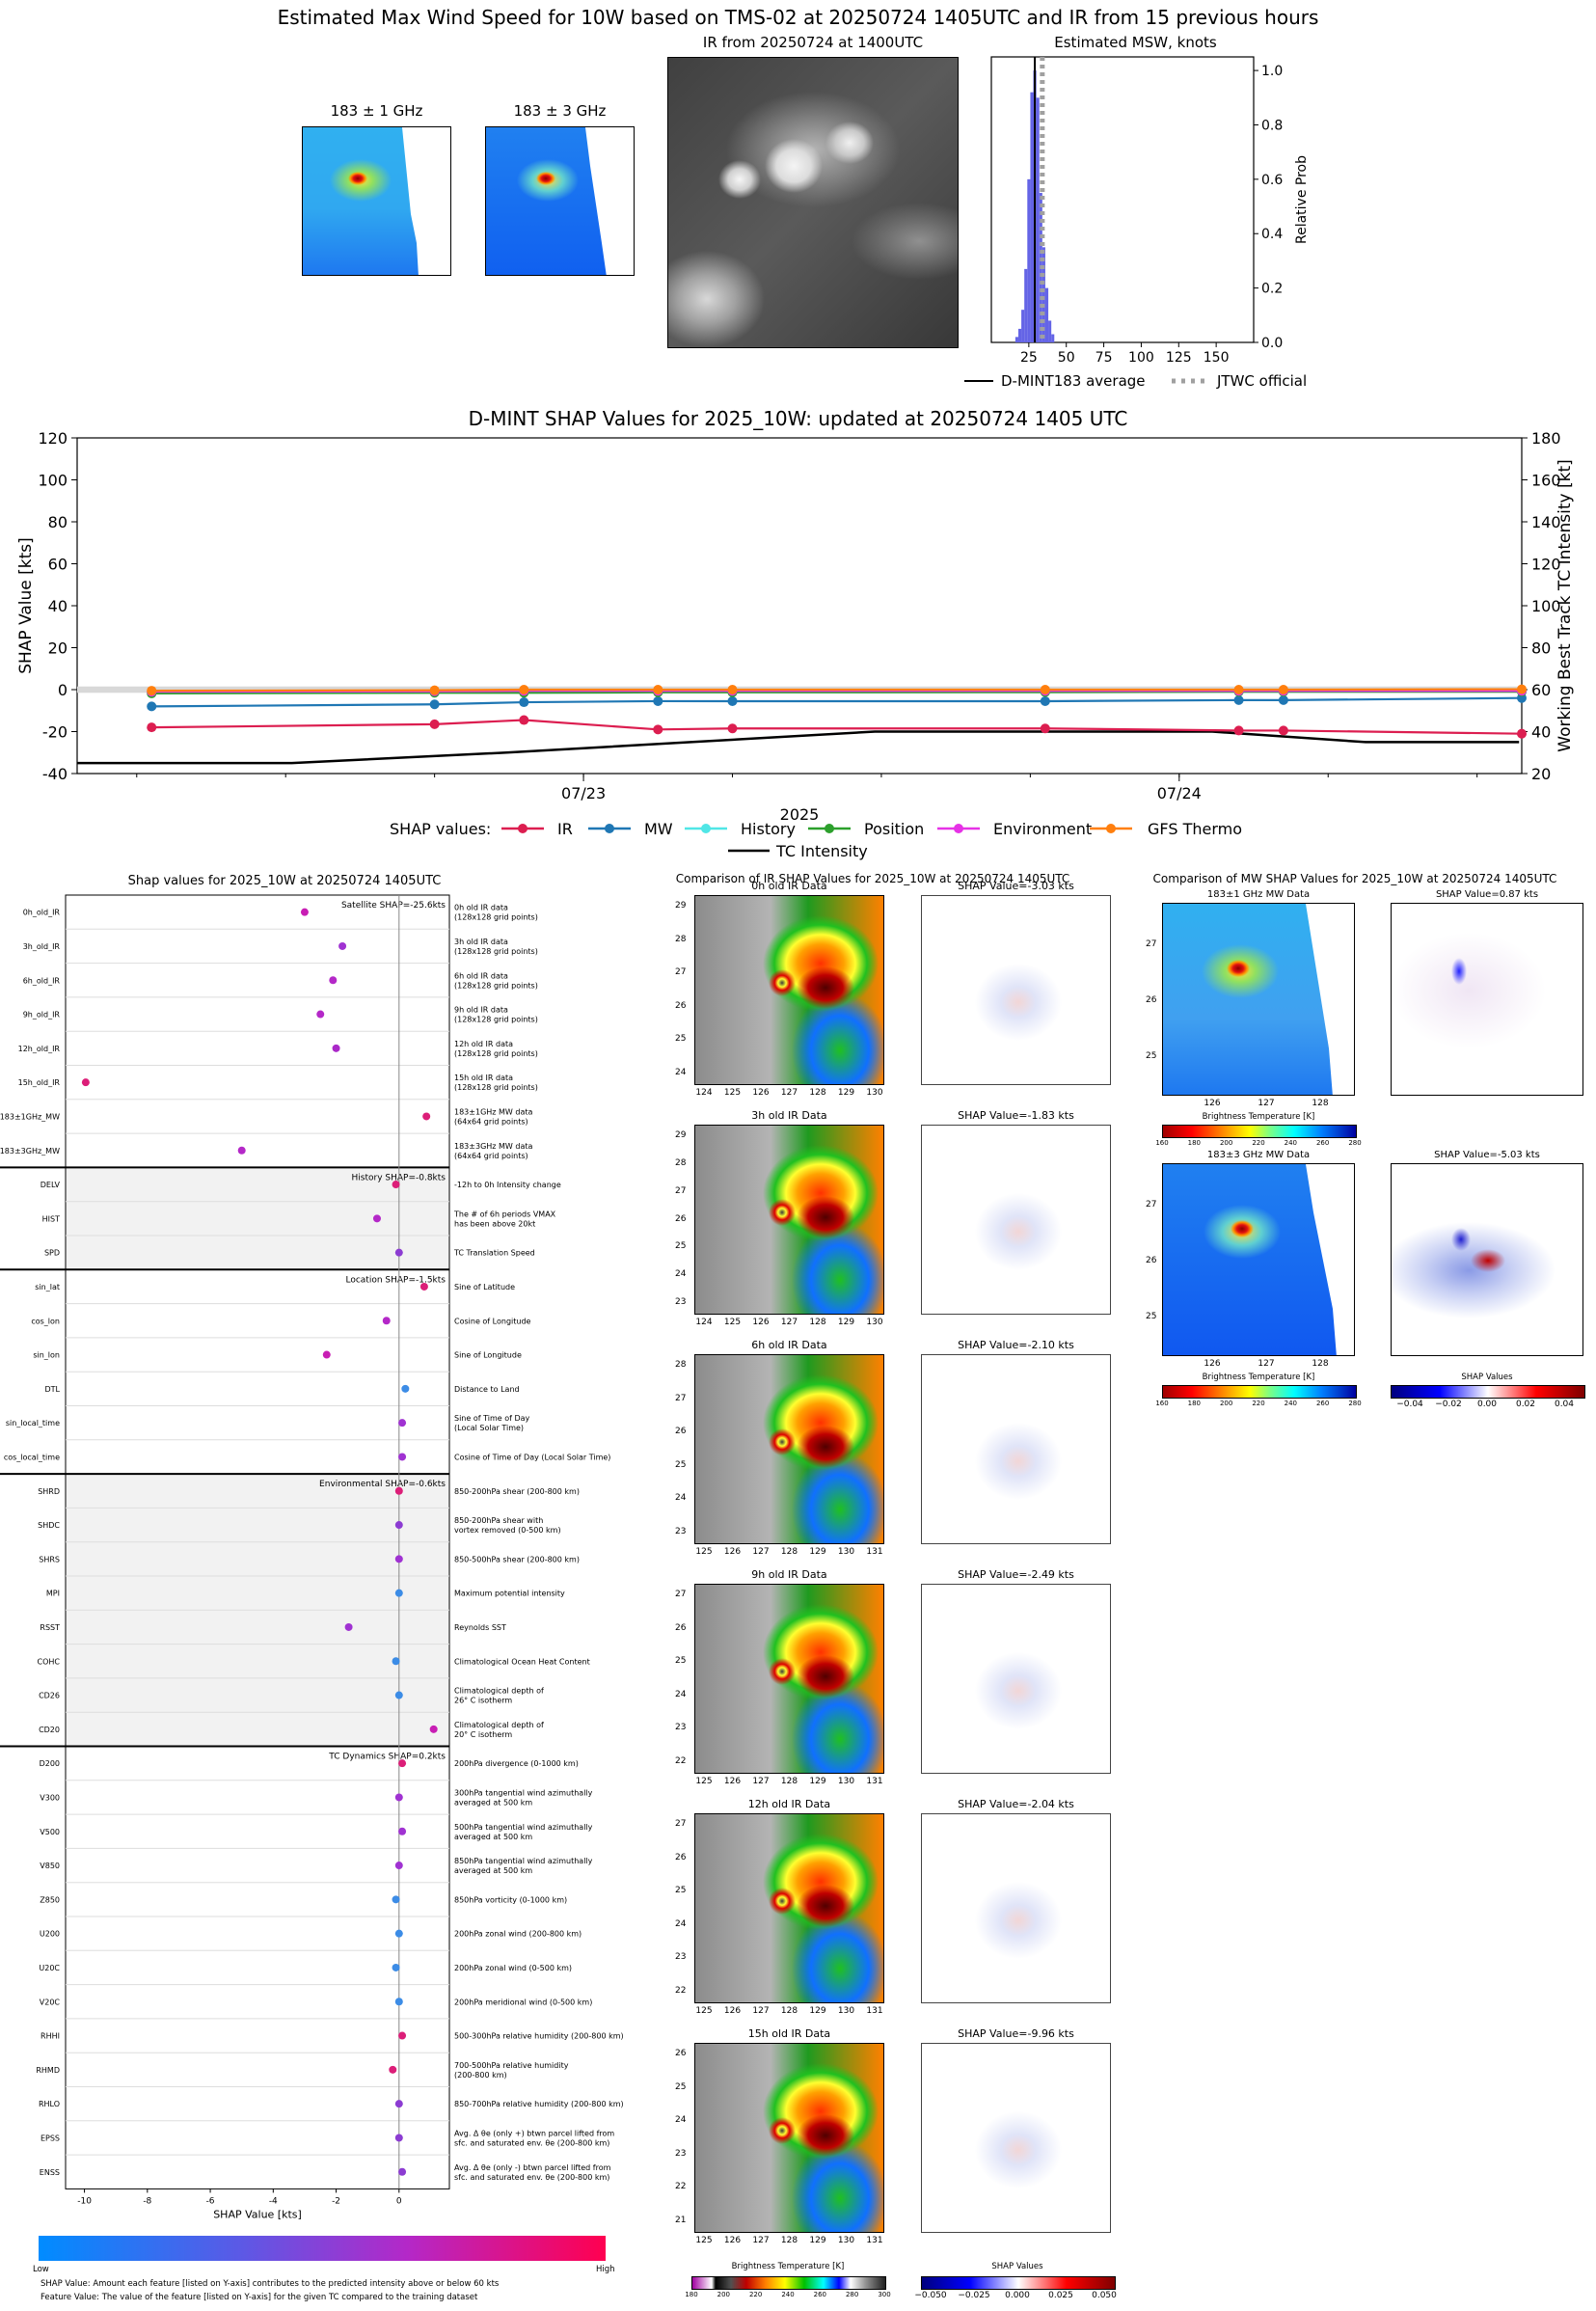 The image size is (1596, 2311). Describe the element at coordinates (481, 975) in the screenshot. I see `feature-desc: 6h old IR data` at that location.